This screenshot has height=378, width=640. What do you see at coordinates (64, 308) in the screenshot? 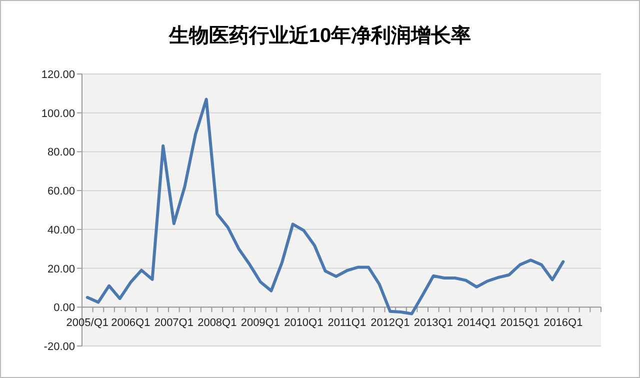
I see `y-tick-label: 0.00` at bounding box center [64, 308].